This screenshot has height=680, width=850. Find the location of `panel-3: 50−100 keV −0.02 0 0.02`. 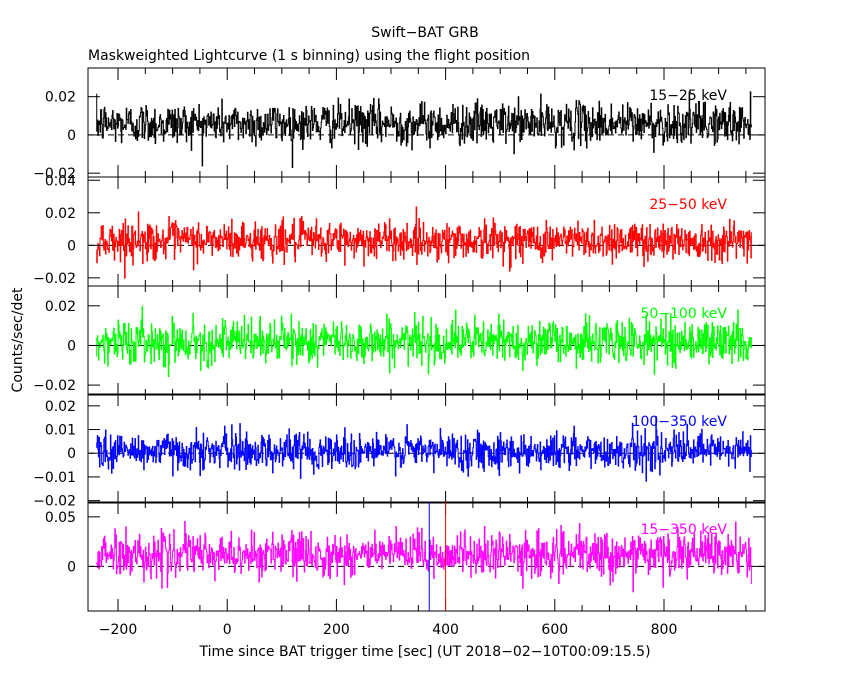

panel-3: 50−100 keV −0.02 0 0.02 is located at coordinates (399, 340).